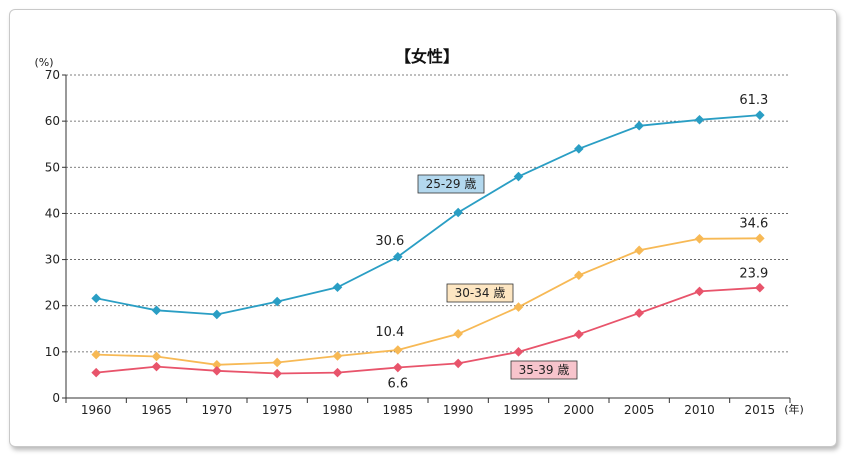 The height and width of the screenshot is (467, 855). What do you see at coordinates (277, 410) in the screenshot?
I see `x-tick-label: 1975` at bounding box center [277, 410].